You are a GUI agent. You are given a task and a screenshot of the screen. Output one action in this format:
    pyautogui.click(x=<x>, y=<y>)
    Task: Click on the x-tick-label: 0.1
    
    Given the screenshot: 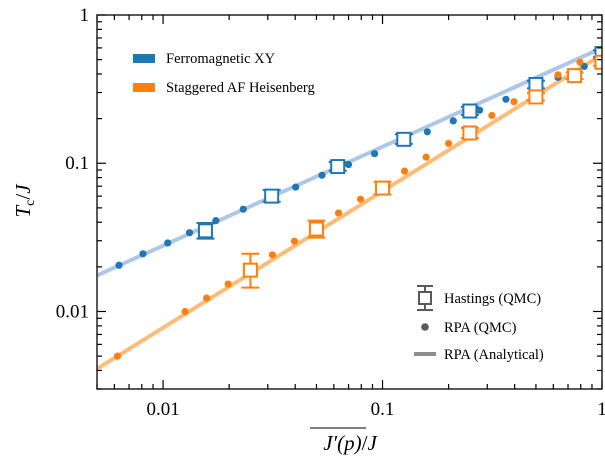 What is the action you would take?
    pyautogui.click(x=383, y=409)
    